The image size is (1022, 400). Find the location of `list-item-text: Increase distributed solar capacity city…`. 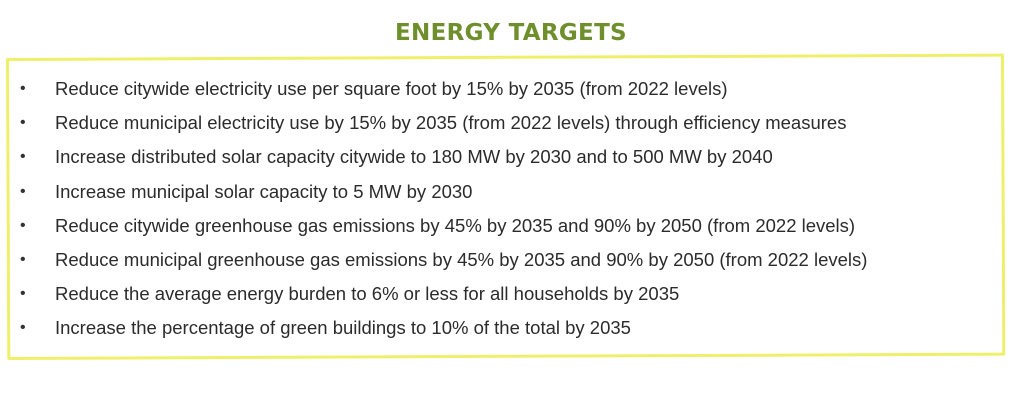

list-item-text: Increase distributed solar capacity city… is located at coordinates (414, 157).